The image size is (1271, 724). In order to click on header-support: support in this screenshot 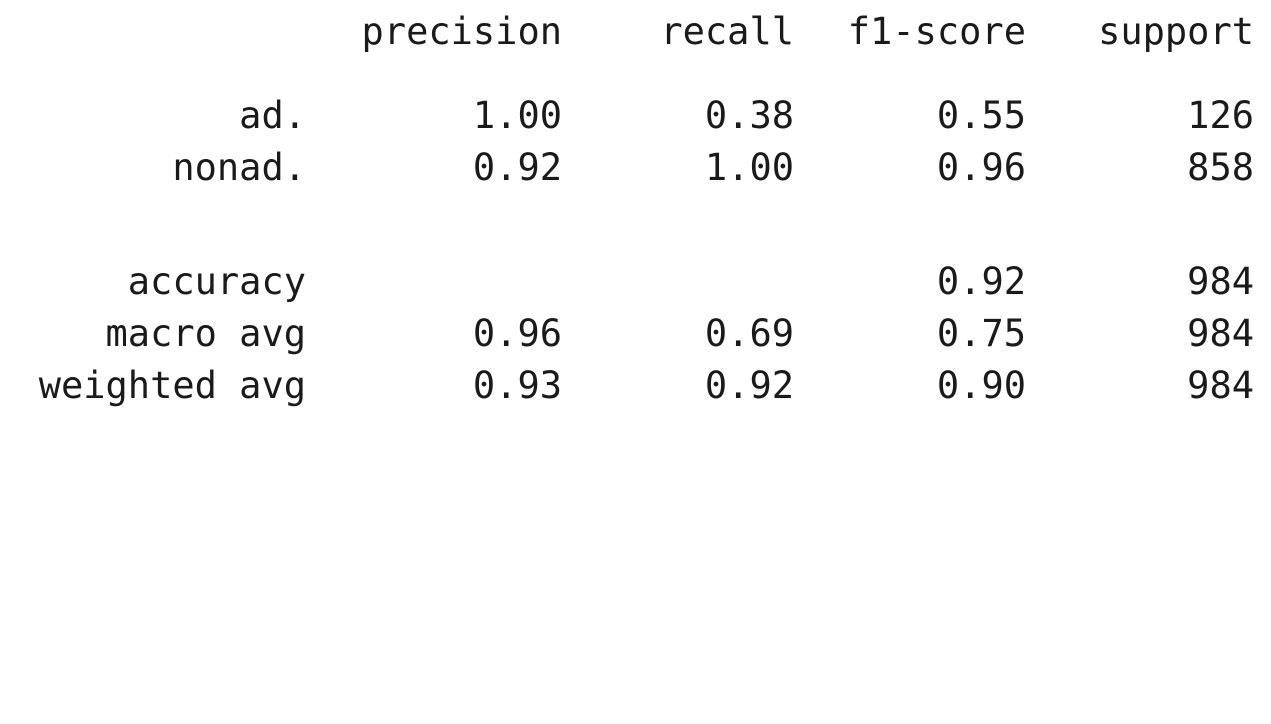, I will do `click(1176, 31)`.